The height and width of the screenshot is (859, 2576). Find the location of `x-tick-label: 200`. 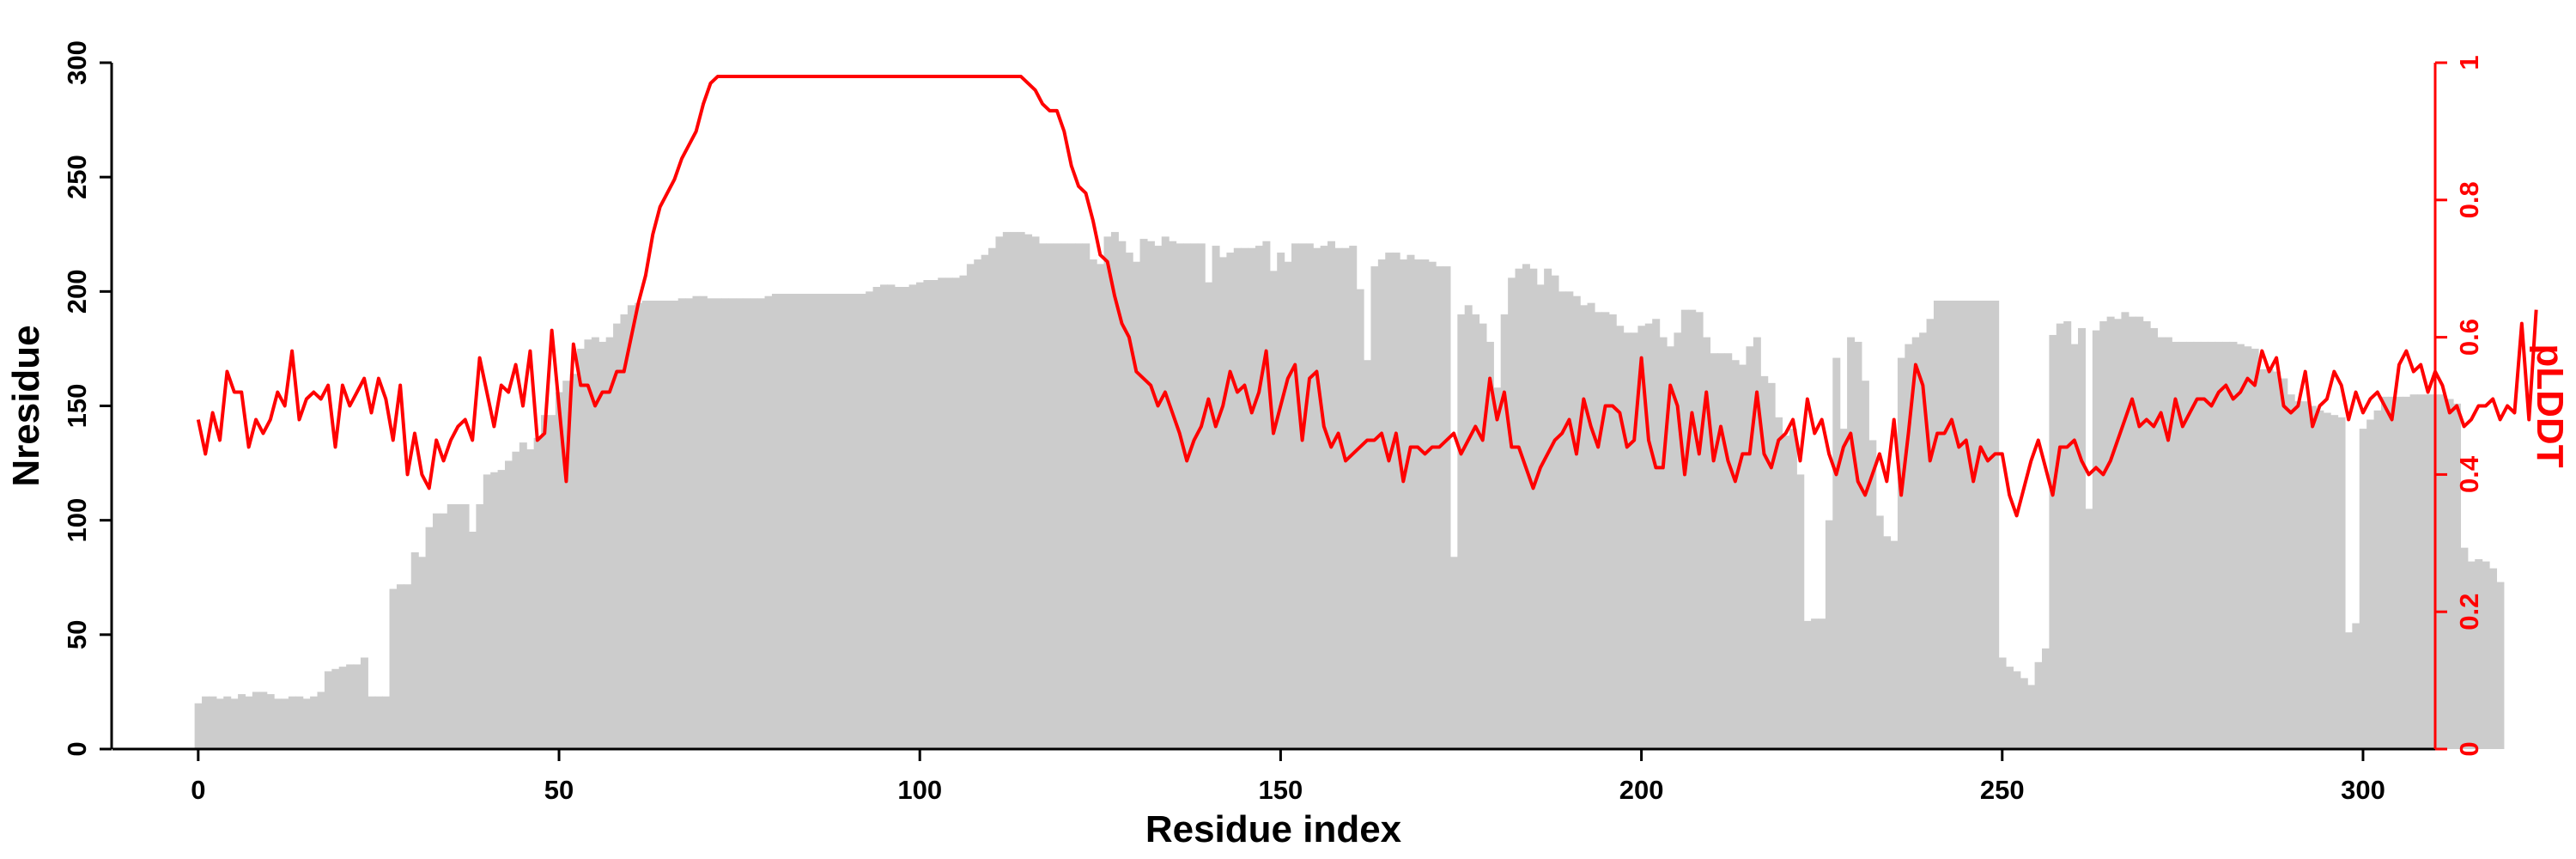

x-tick-label: 200 is located at coordinates (1642, 790).